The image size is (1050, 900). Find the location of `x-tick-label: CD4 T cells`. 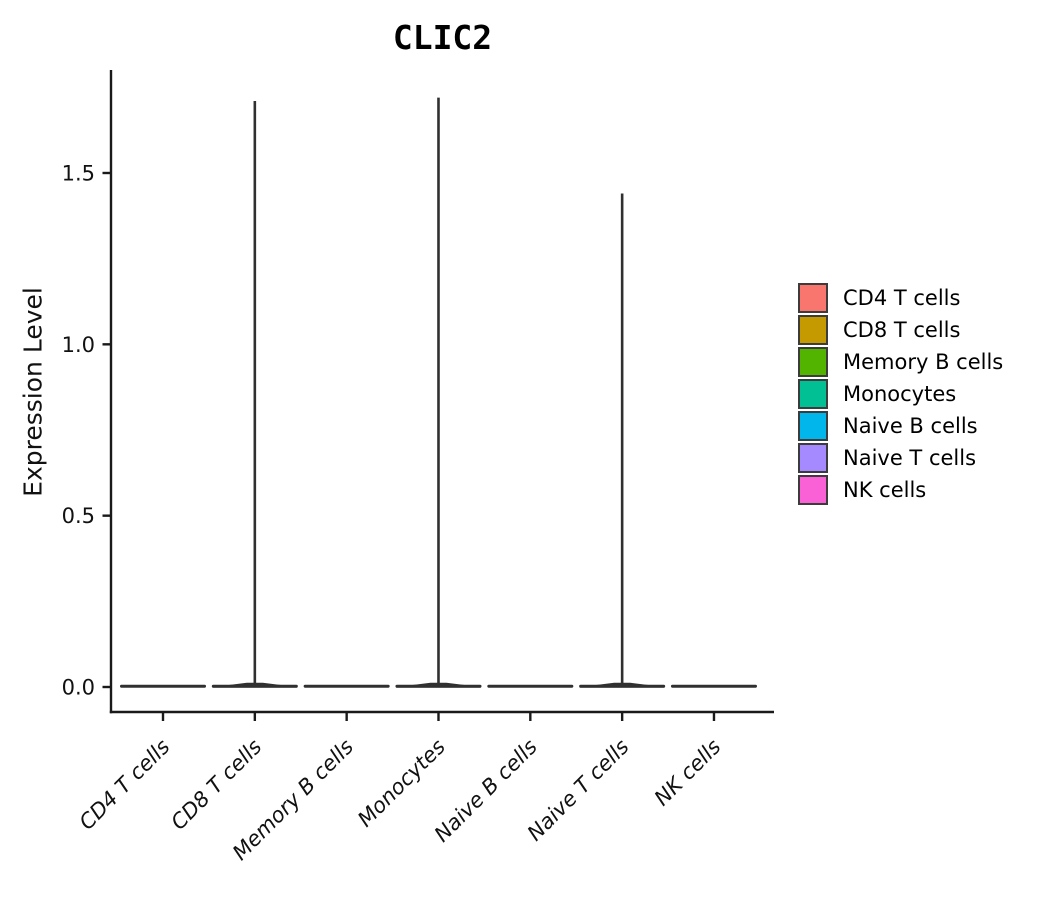

x-tick-label: CD4 T cells is located at coordinates (125, 785).